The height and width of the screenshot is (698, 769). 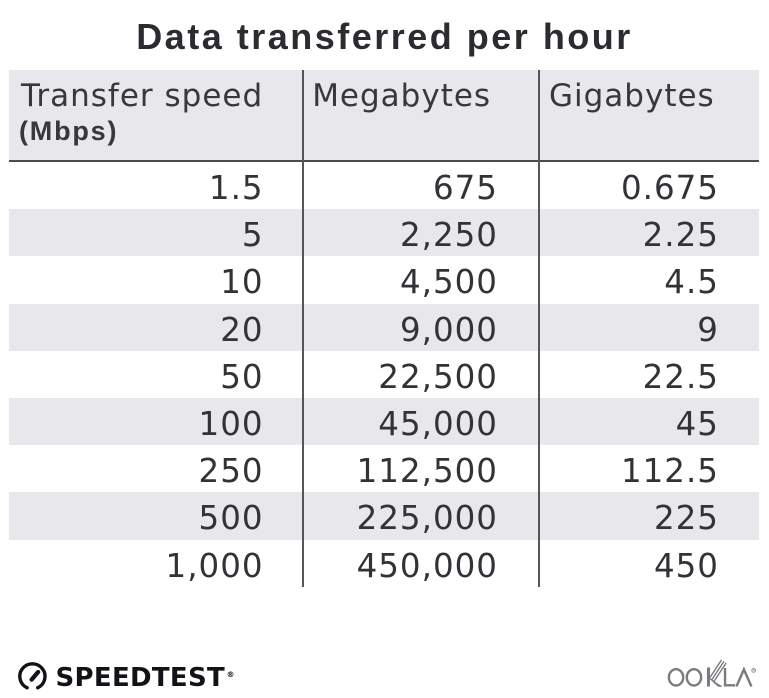 What do you see at coordinates (669, 471) in the screenshot?
I see `cell-gigabytes: 112.5` at bounding box center [669, 471].